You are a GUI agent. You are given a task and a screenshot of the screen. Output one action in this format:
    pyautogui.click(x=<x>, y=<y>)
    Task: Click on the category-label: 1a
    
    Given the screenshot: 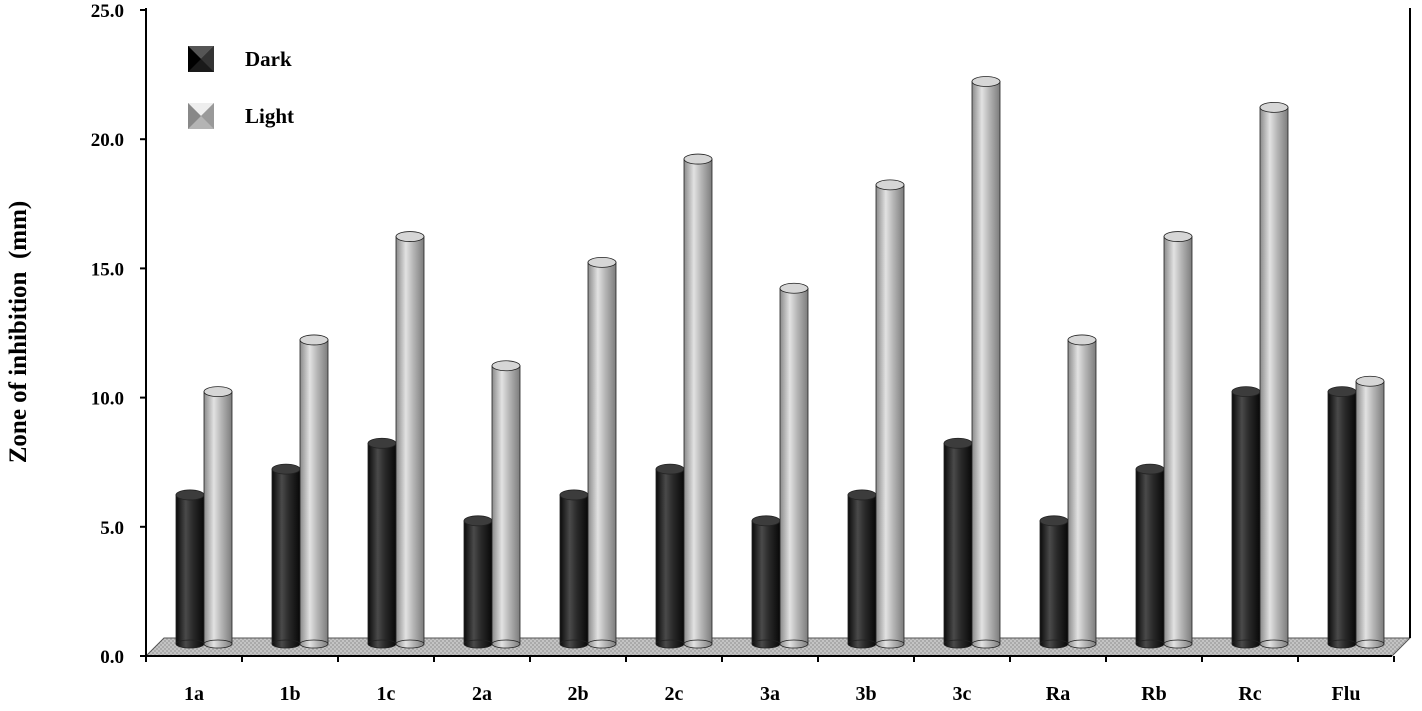 What is the action you would take?
    pyautogui.click(x=194, y=694)
    